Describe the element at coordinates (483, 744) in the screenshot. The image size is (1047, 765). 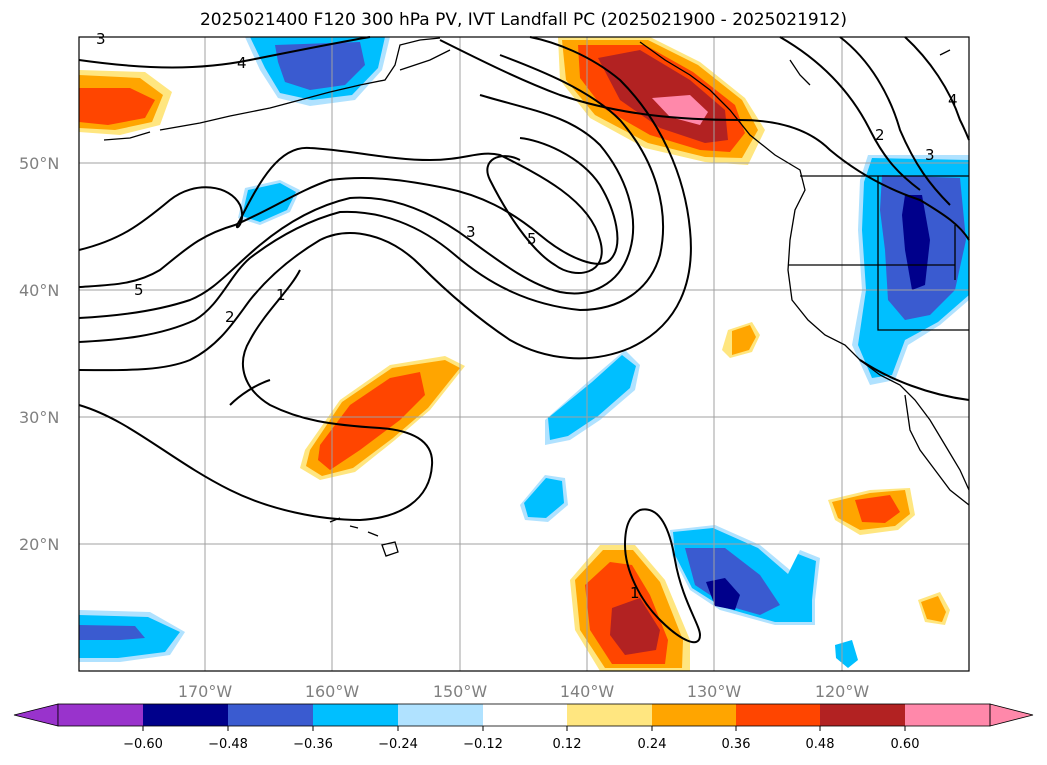
I see `colorbar-tick-label: −0.12` at that location.